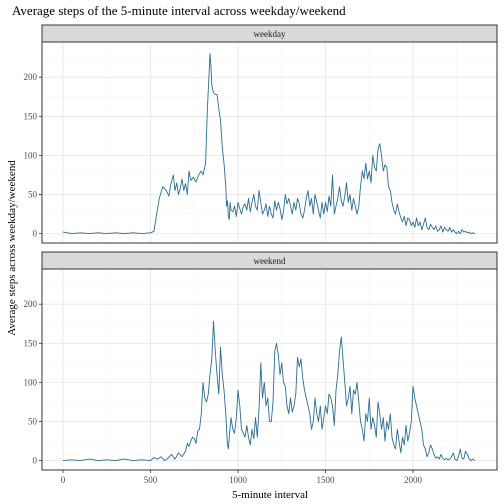 This screenshot has width=504, height=504. Describe the element at coordinates (12, 248) in the screenshot. I see `y-axis-title: Average steps across weekday/weekend` at that location.